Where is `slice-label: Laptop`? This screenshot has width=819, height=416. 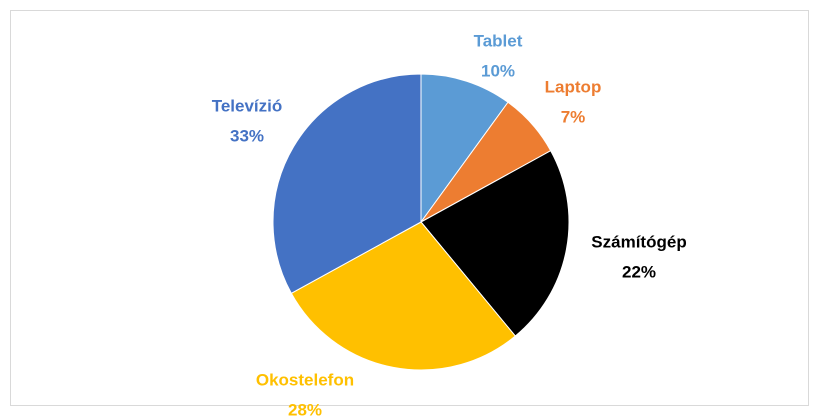 slice-label: Laptop is located at coordinates (573, 86).